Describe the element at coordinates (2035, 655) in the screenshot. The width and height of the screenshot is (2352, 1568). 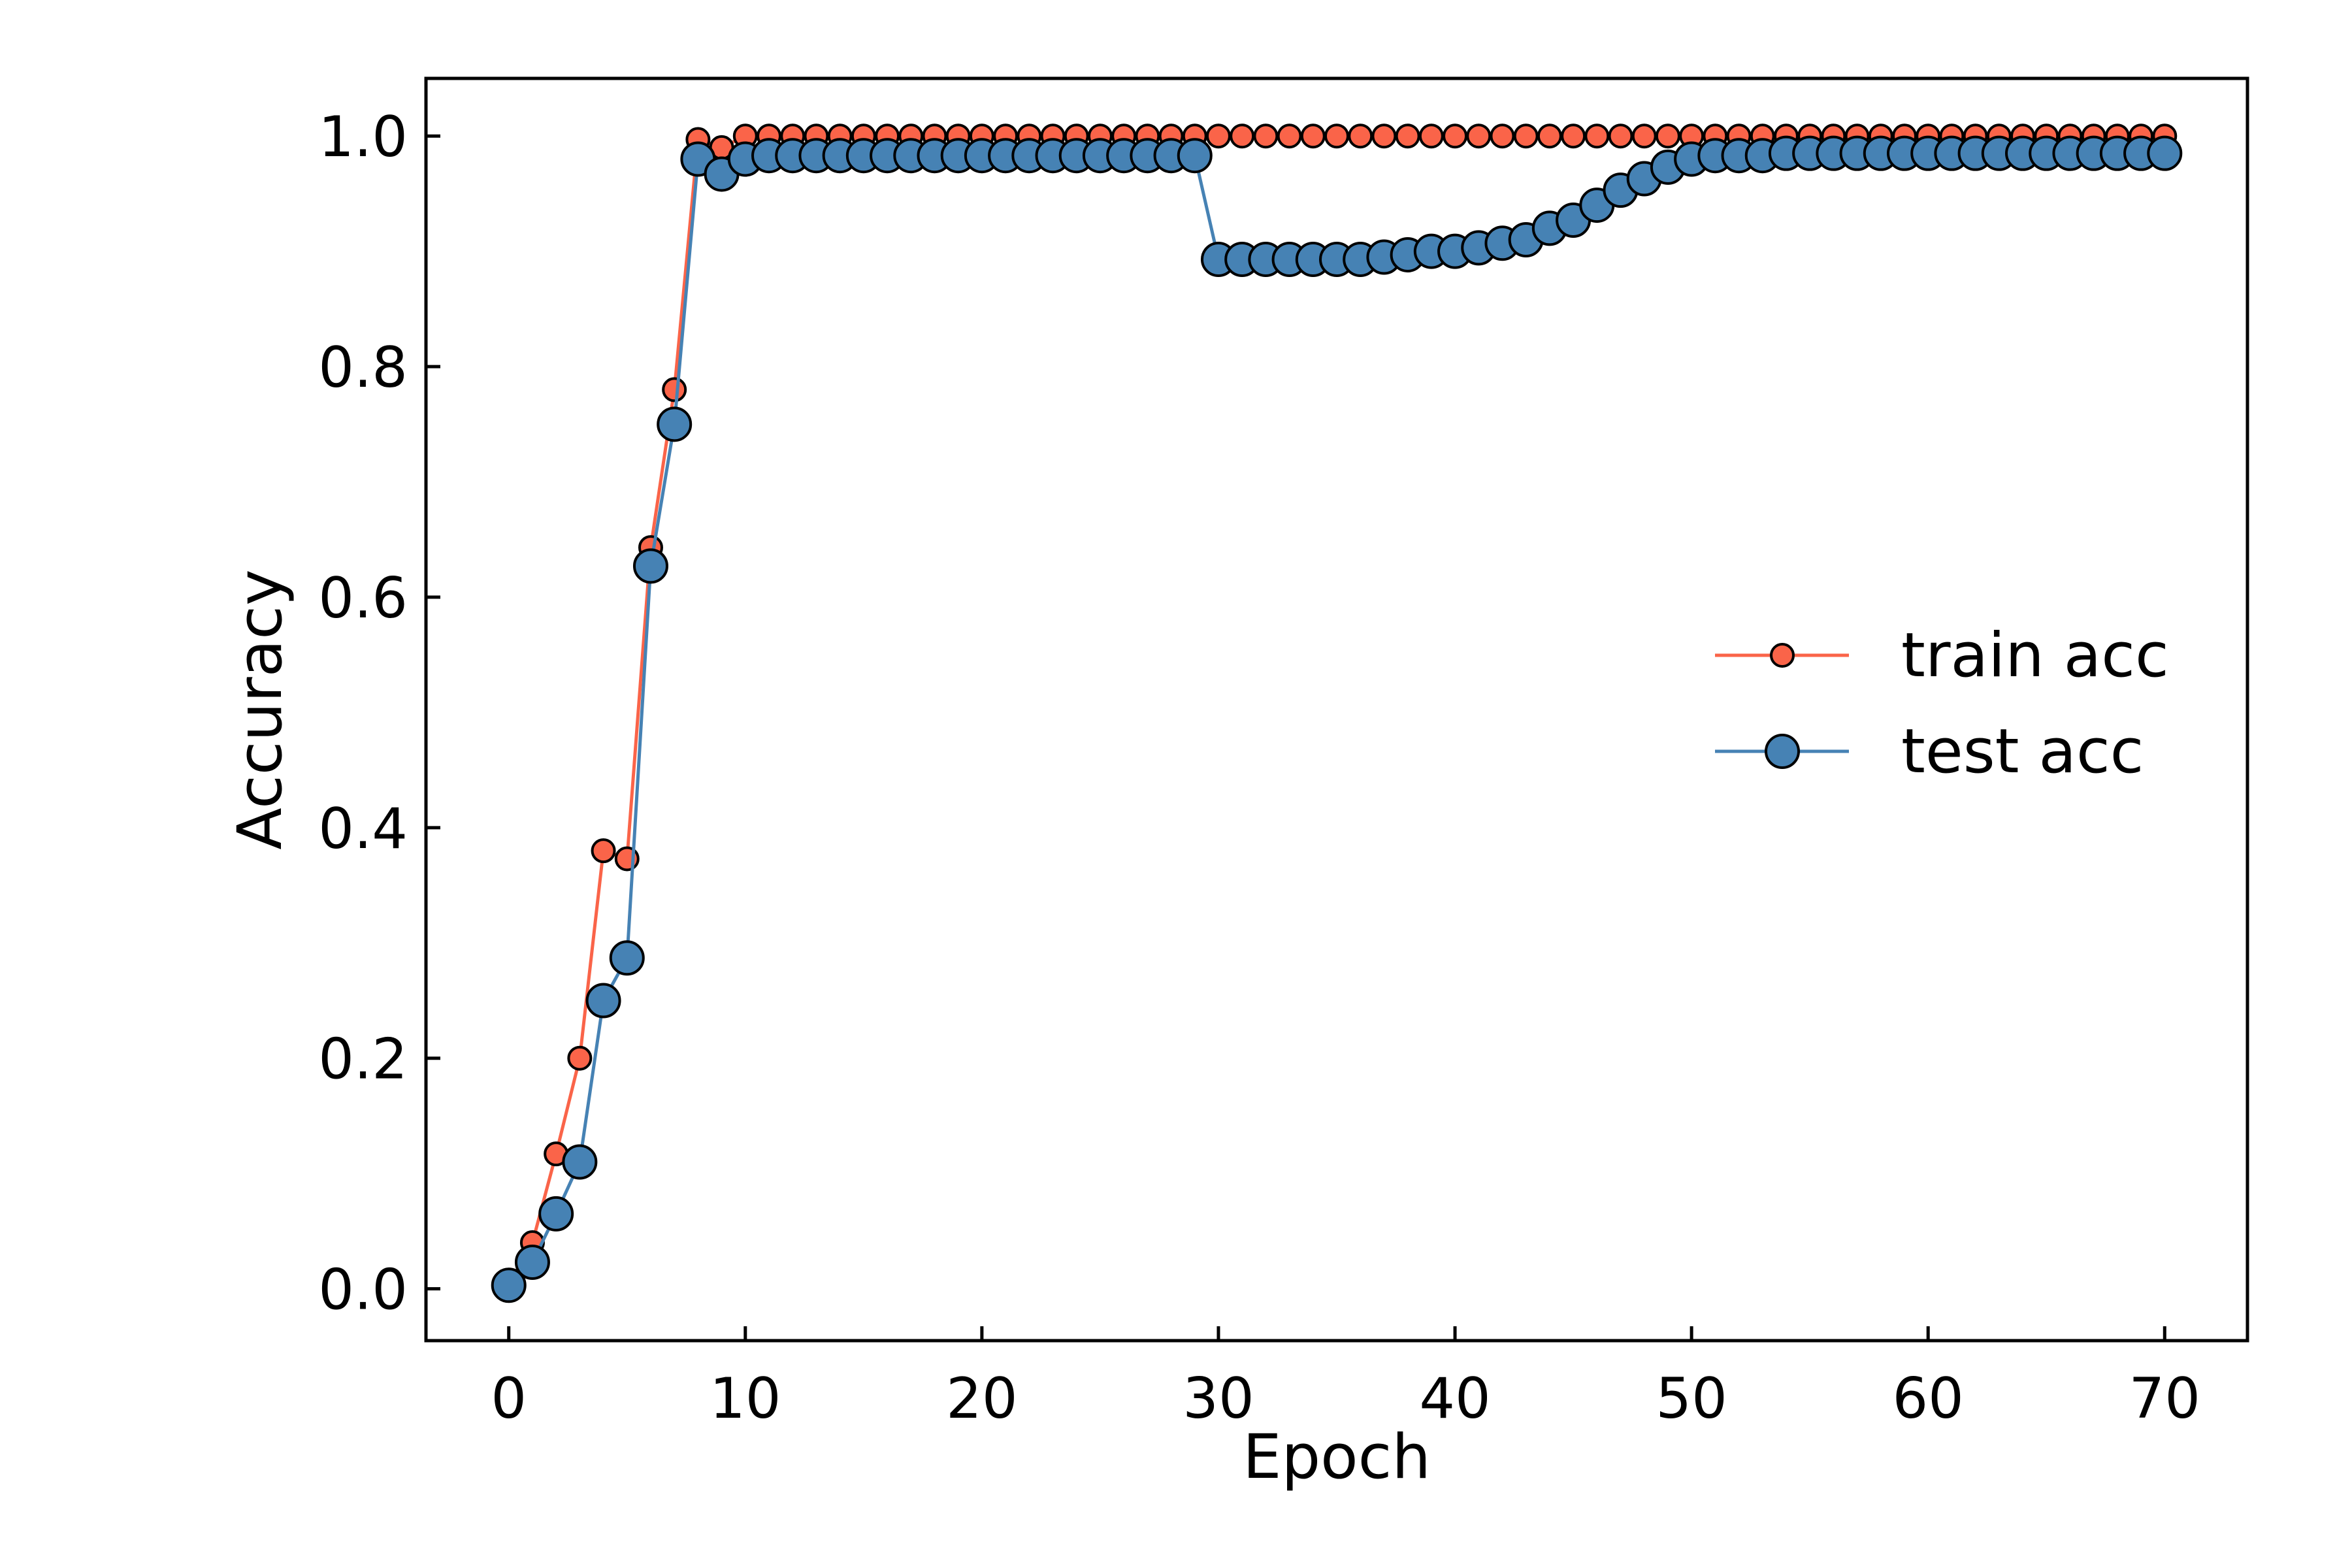
I see `legend-label: train acc` at that location.